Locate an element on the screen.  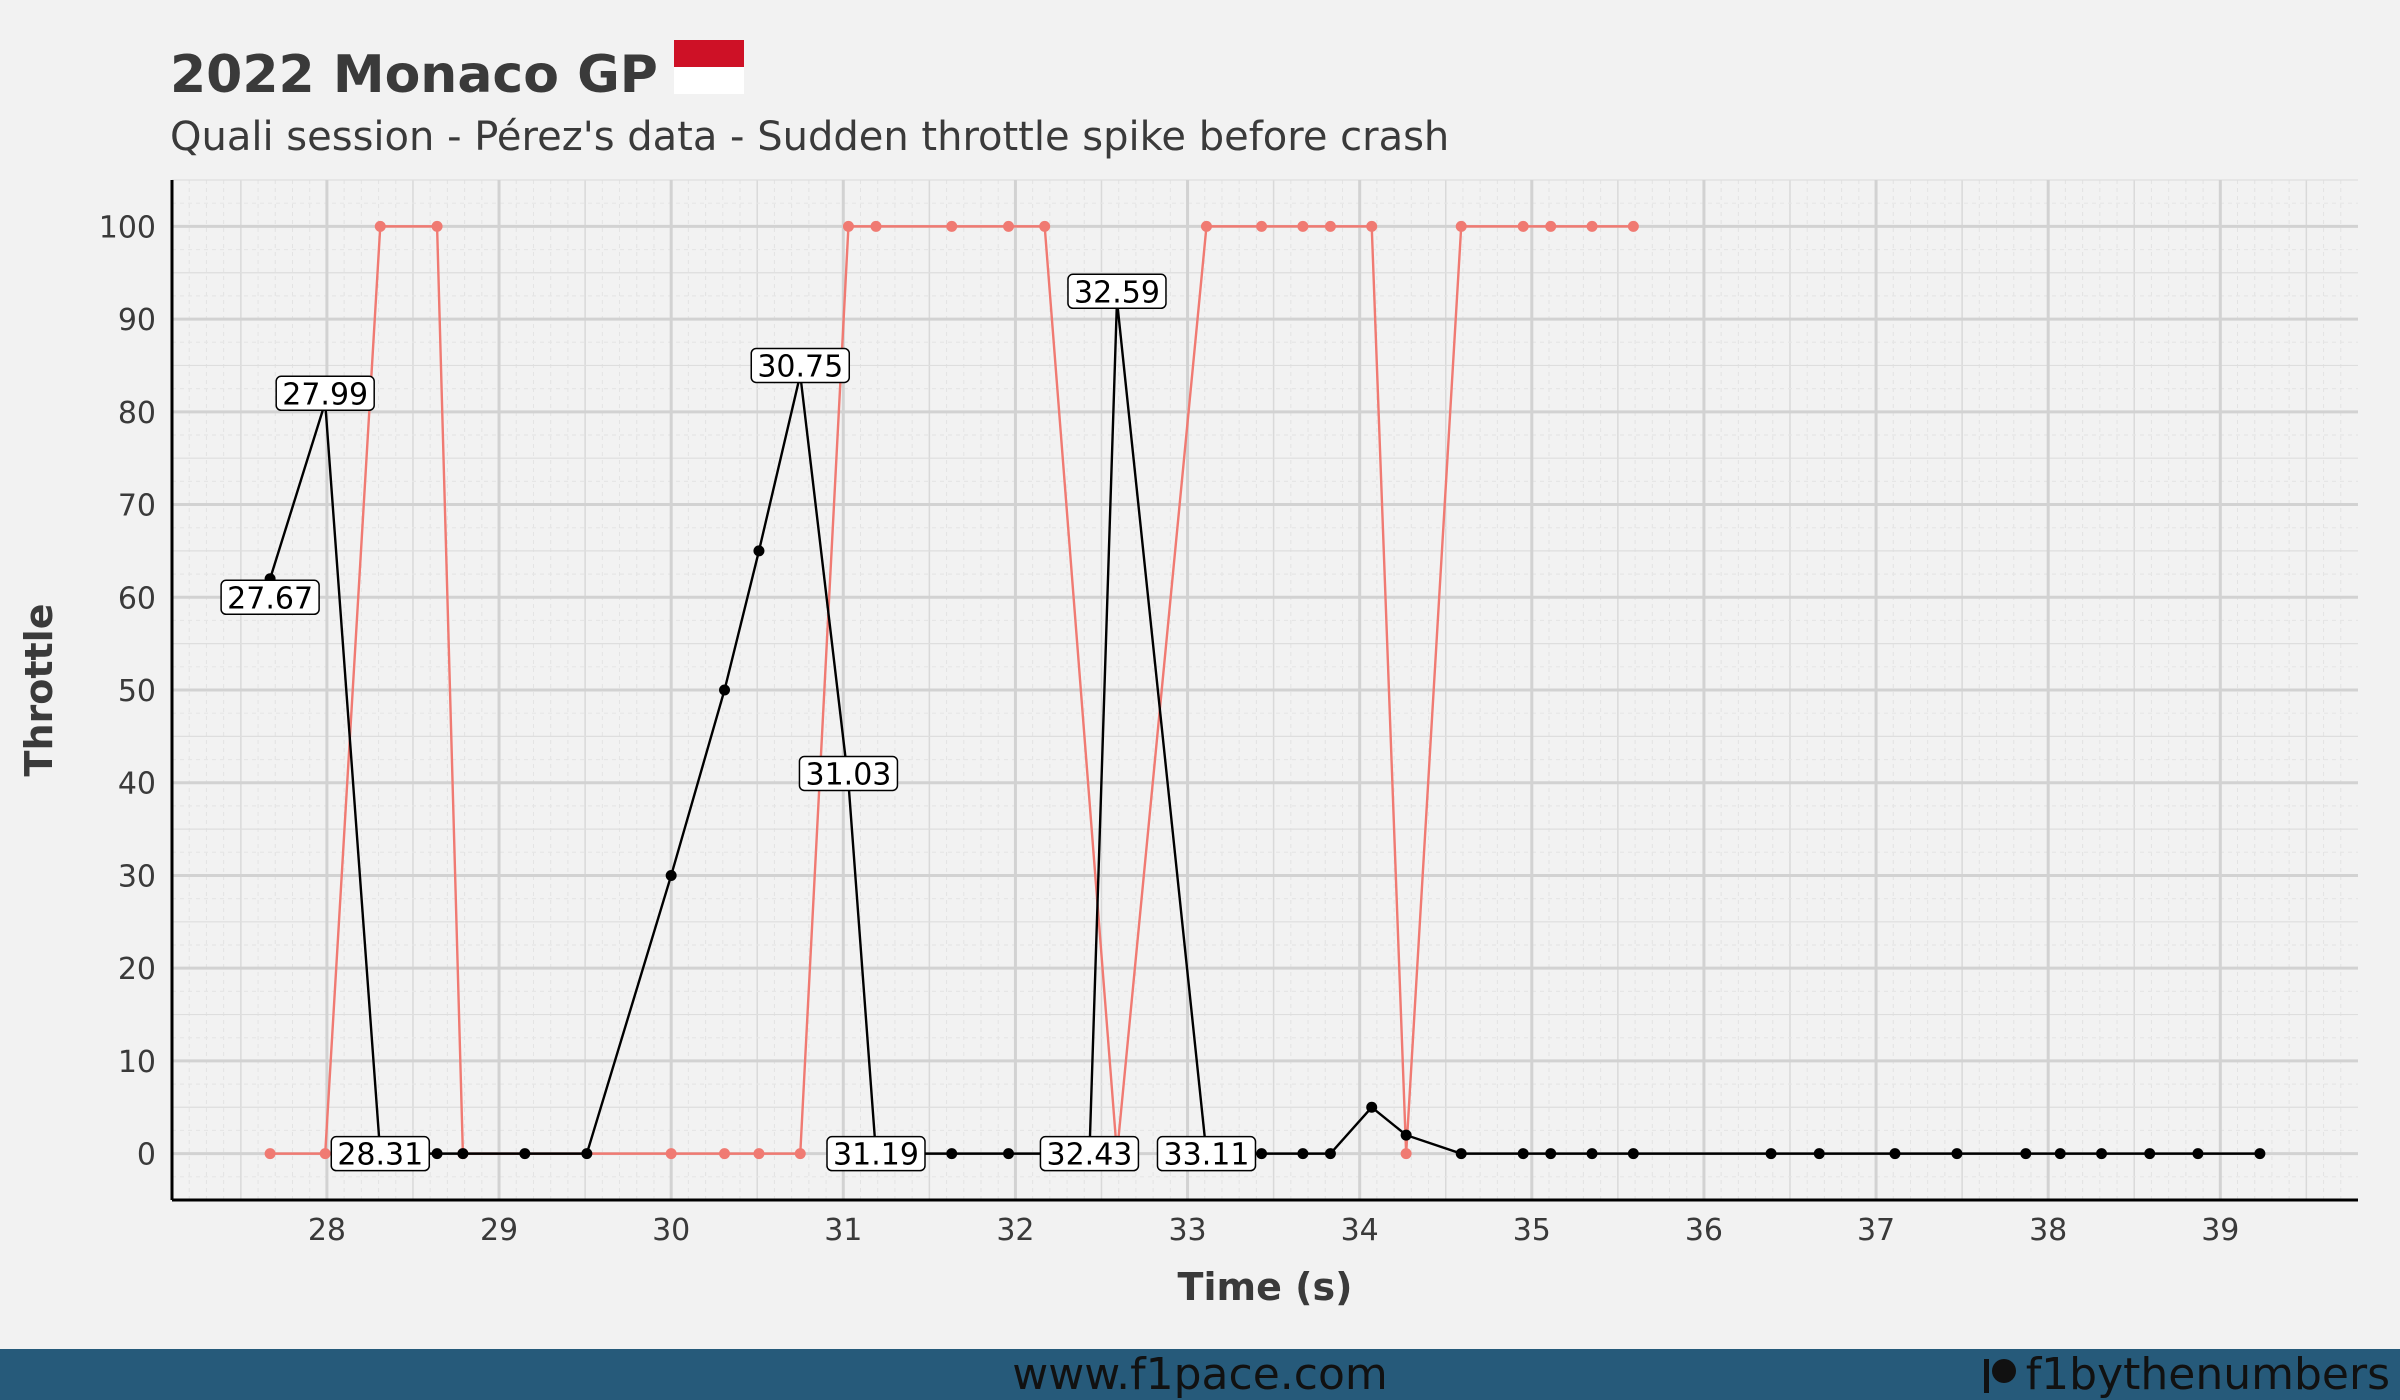
annotation-text: 31.19 is located at coordinates (876, 1155).